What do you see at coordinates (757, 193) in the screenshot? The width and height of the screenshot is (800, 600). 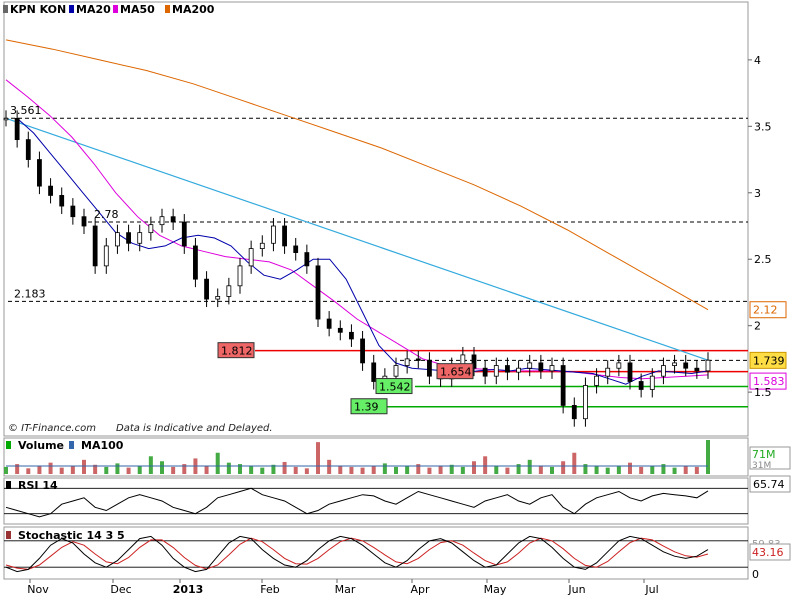 I see `price-tick-label: 3` at bounding box center [757, 193].